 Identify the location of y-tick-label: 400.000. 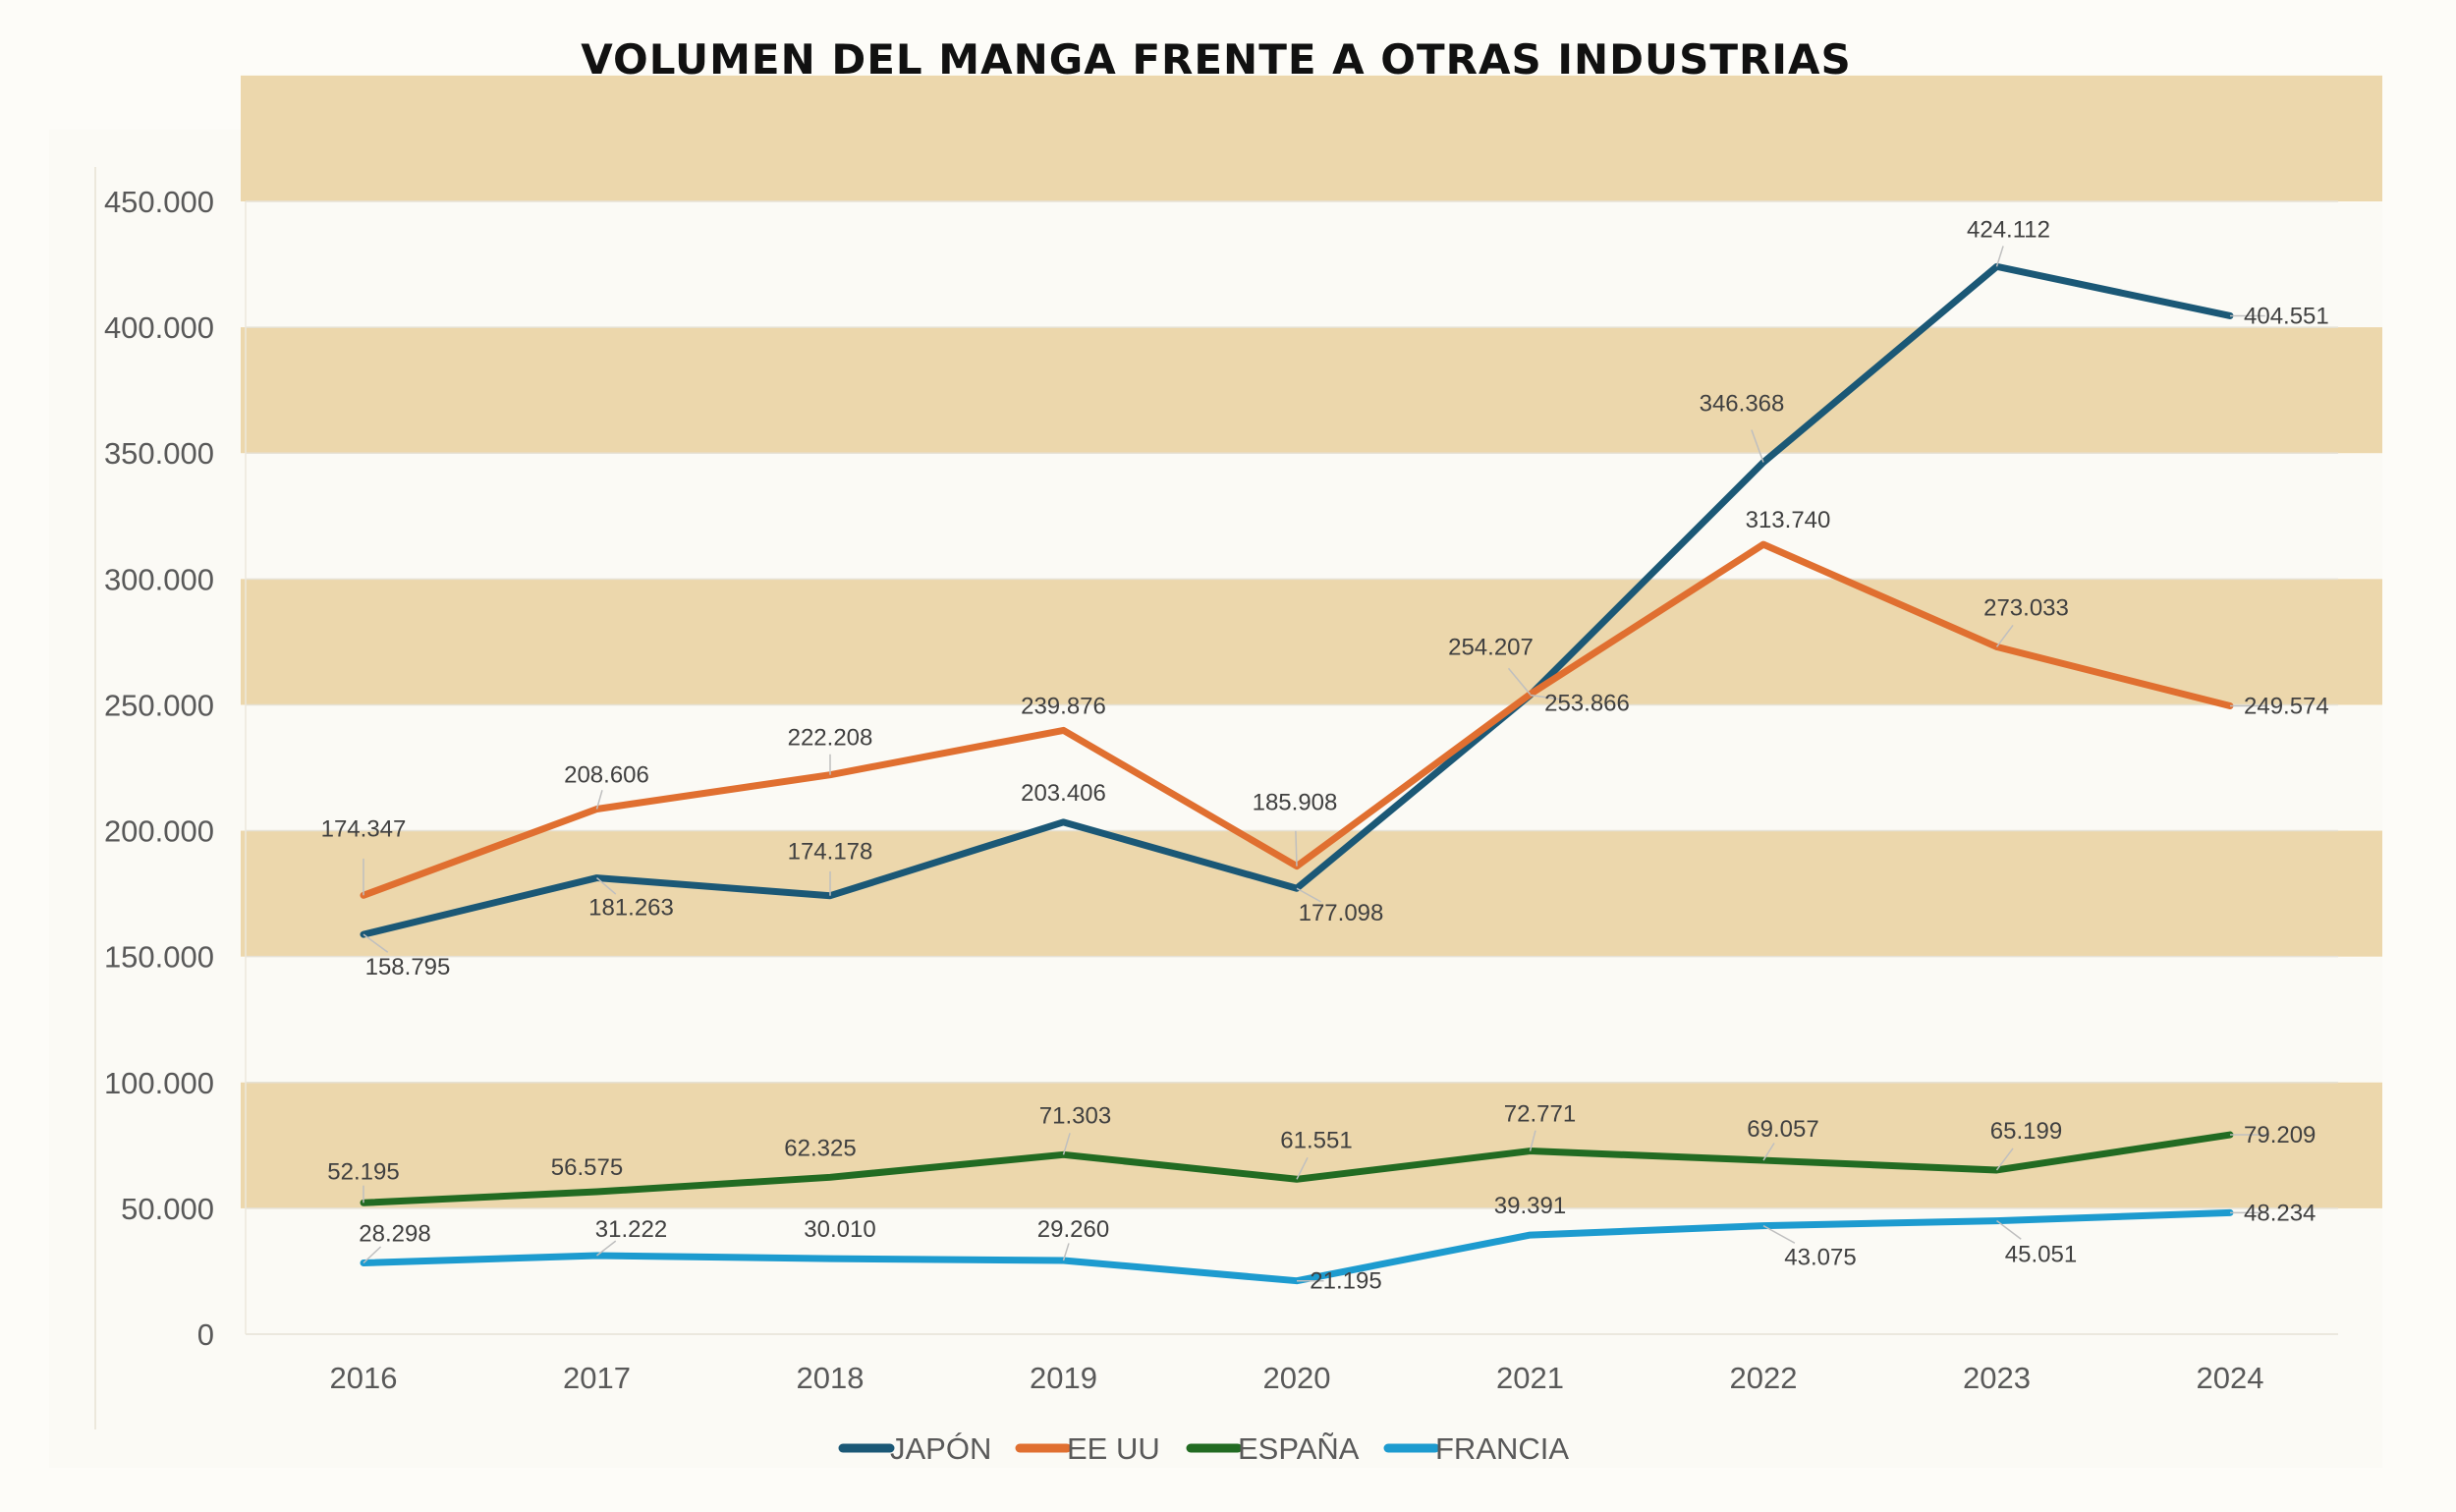
(159, 327).